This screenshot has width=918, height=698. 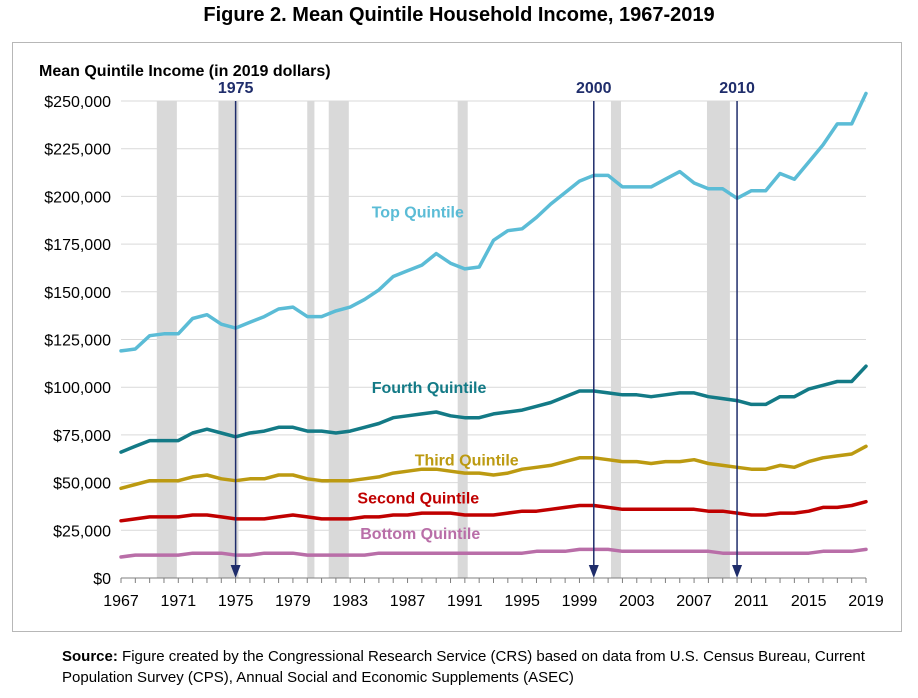 I want to click on x-tick-label: 1983, so click(x=350, y=601).